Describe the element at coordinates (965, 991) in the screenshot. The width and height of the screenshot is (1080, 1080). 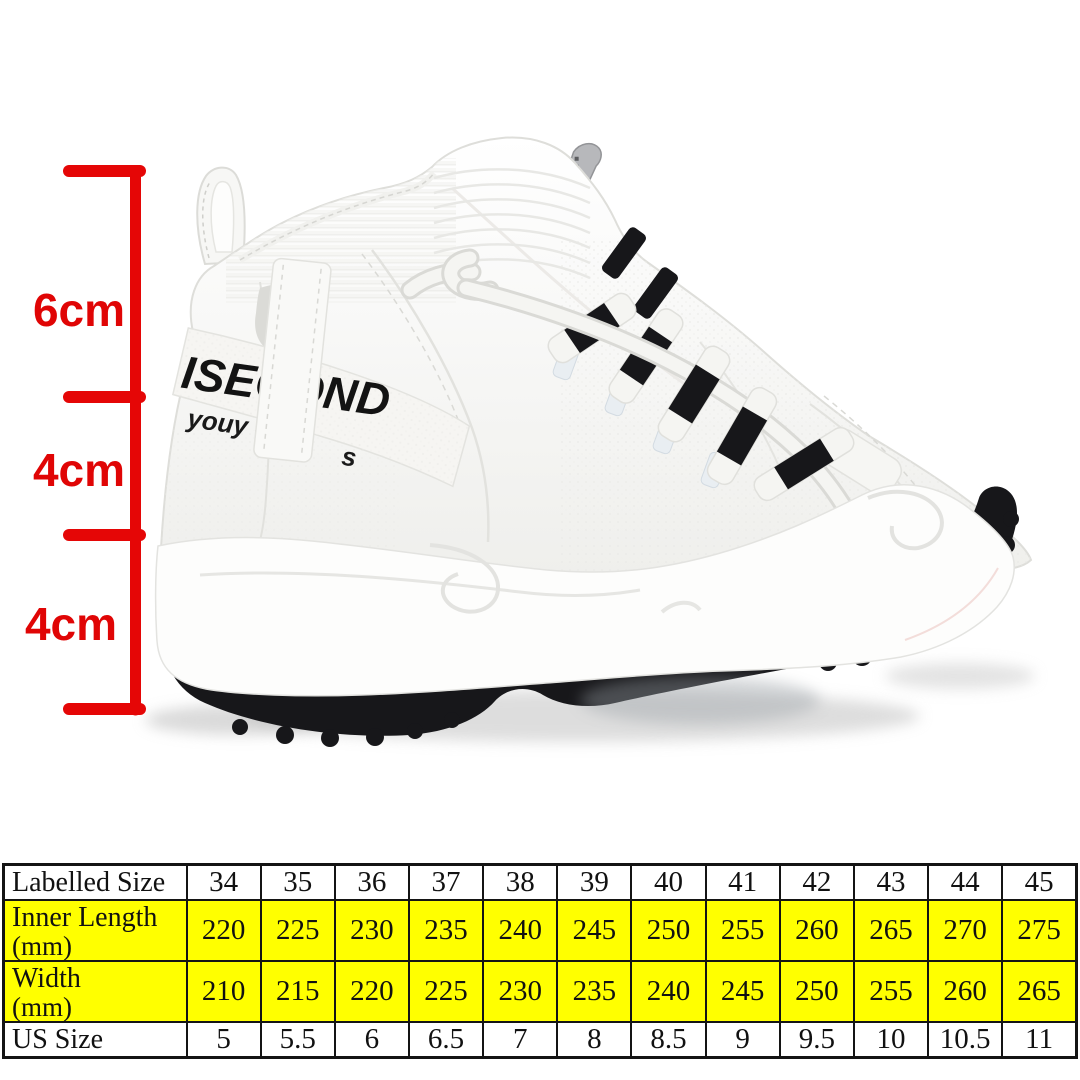
I see `width-cell: 260` at that location.